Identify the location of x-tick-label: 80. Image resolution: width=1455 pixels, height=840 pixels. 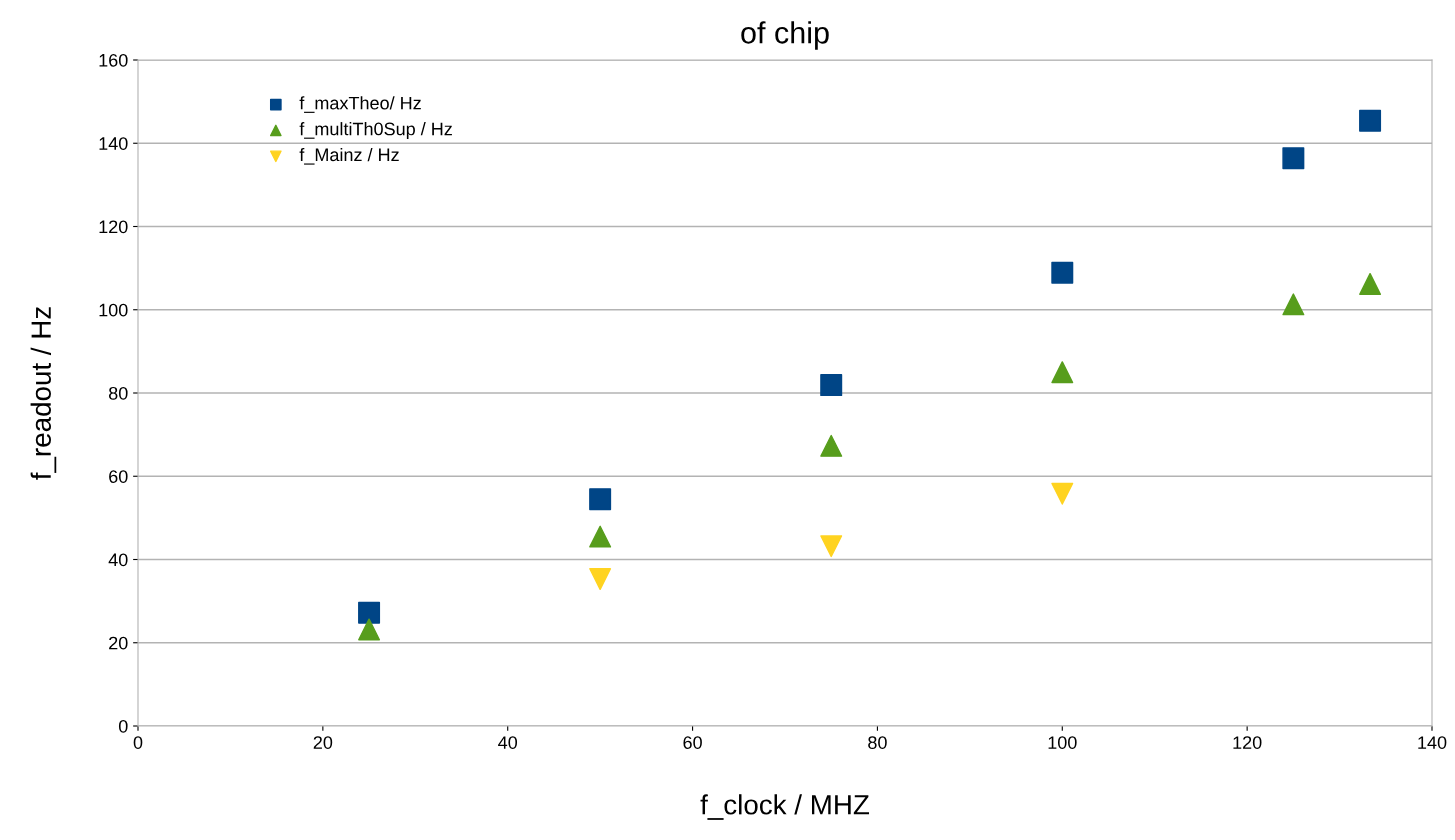
(877, 742).